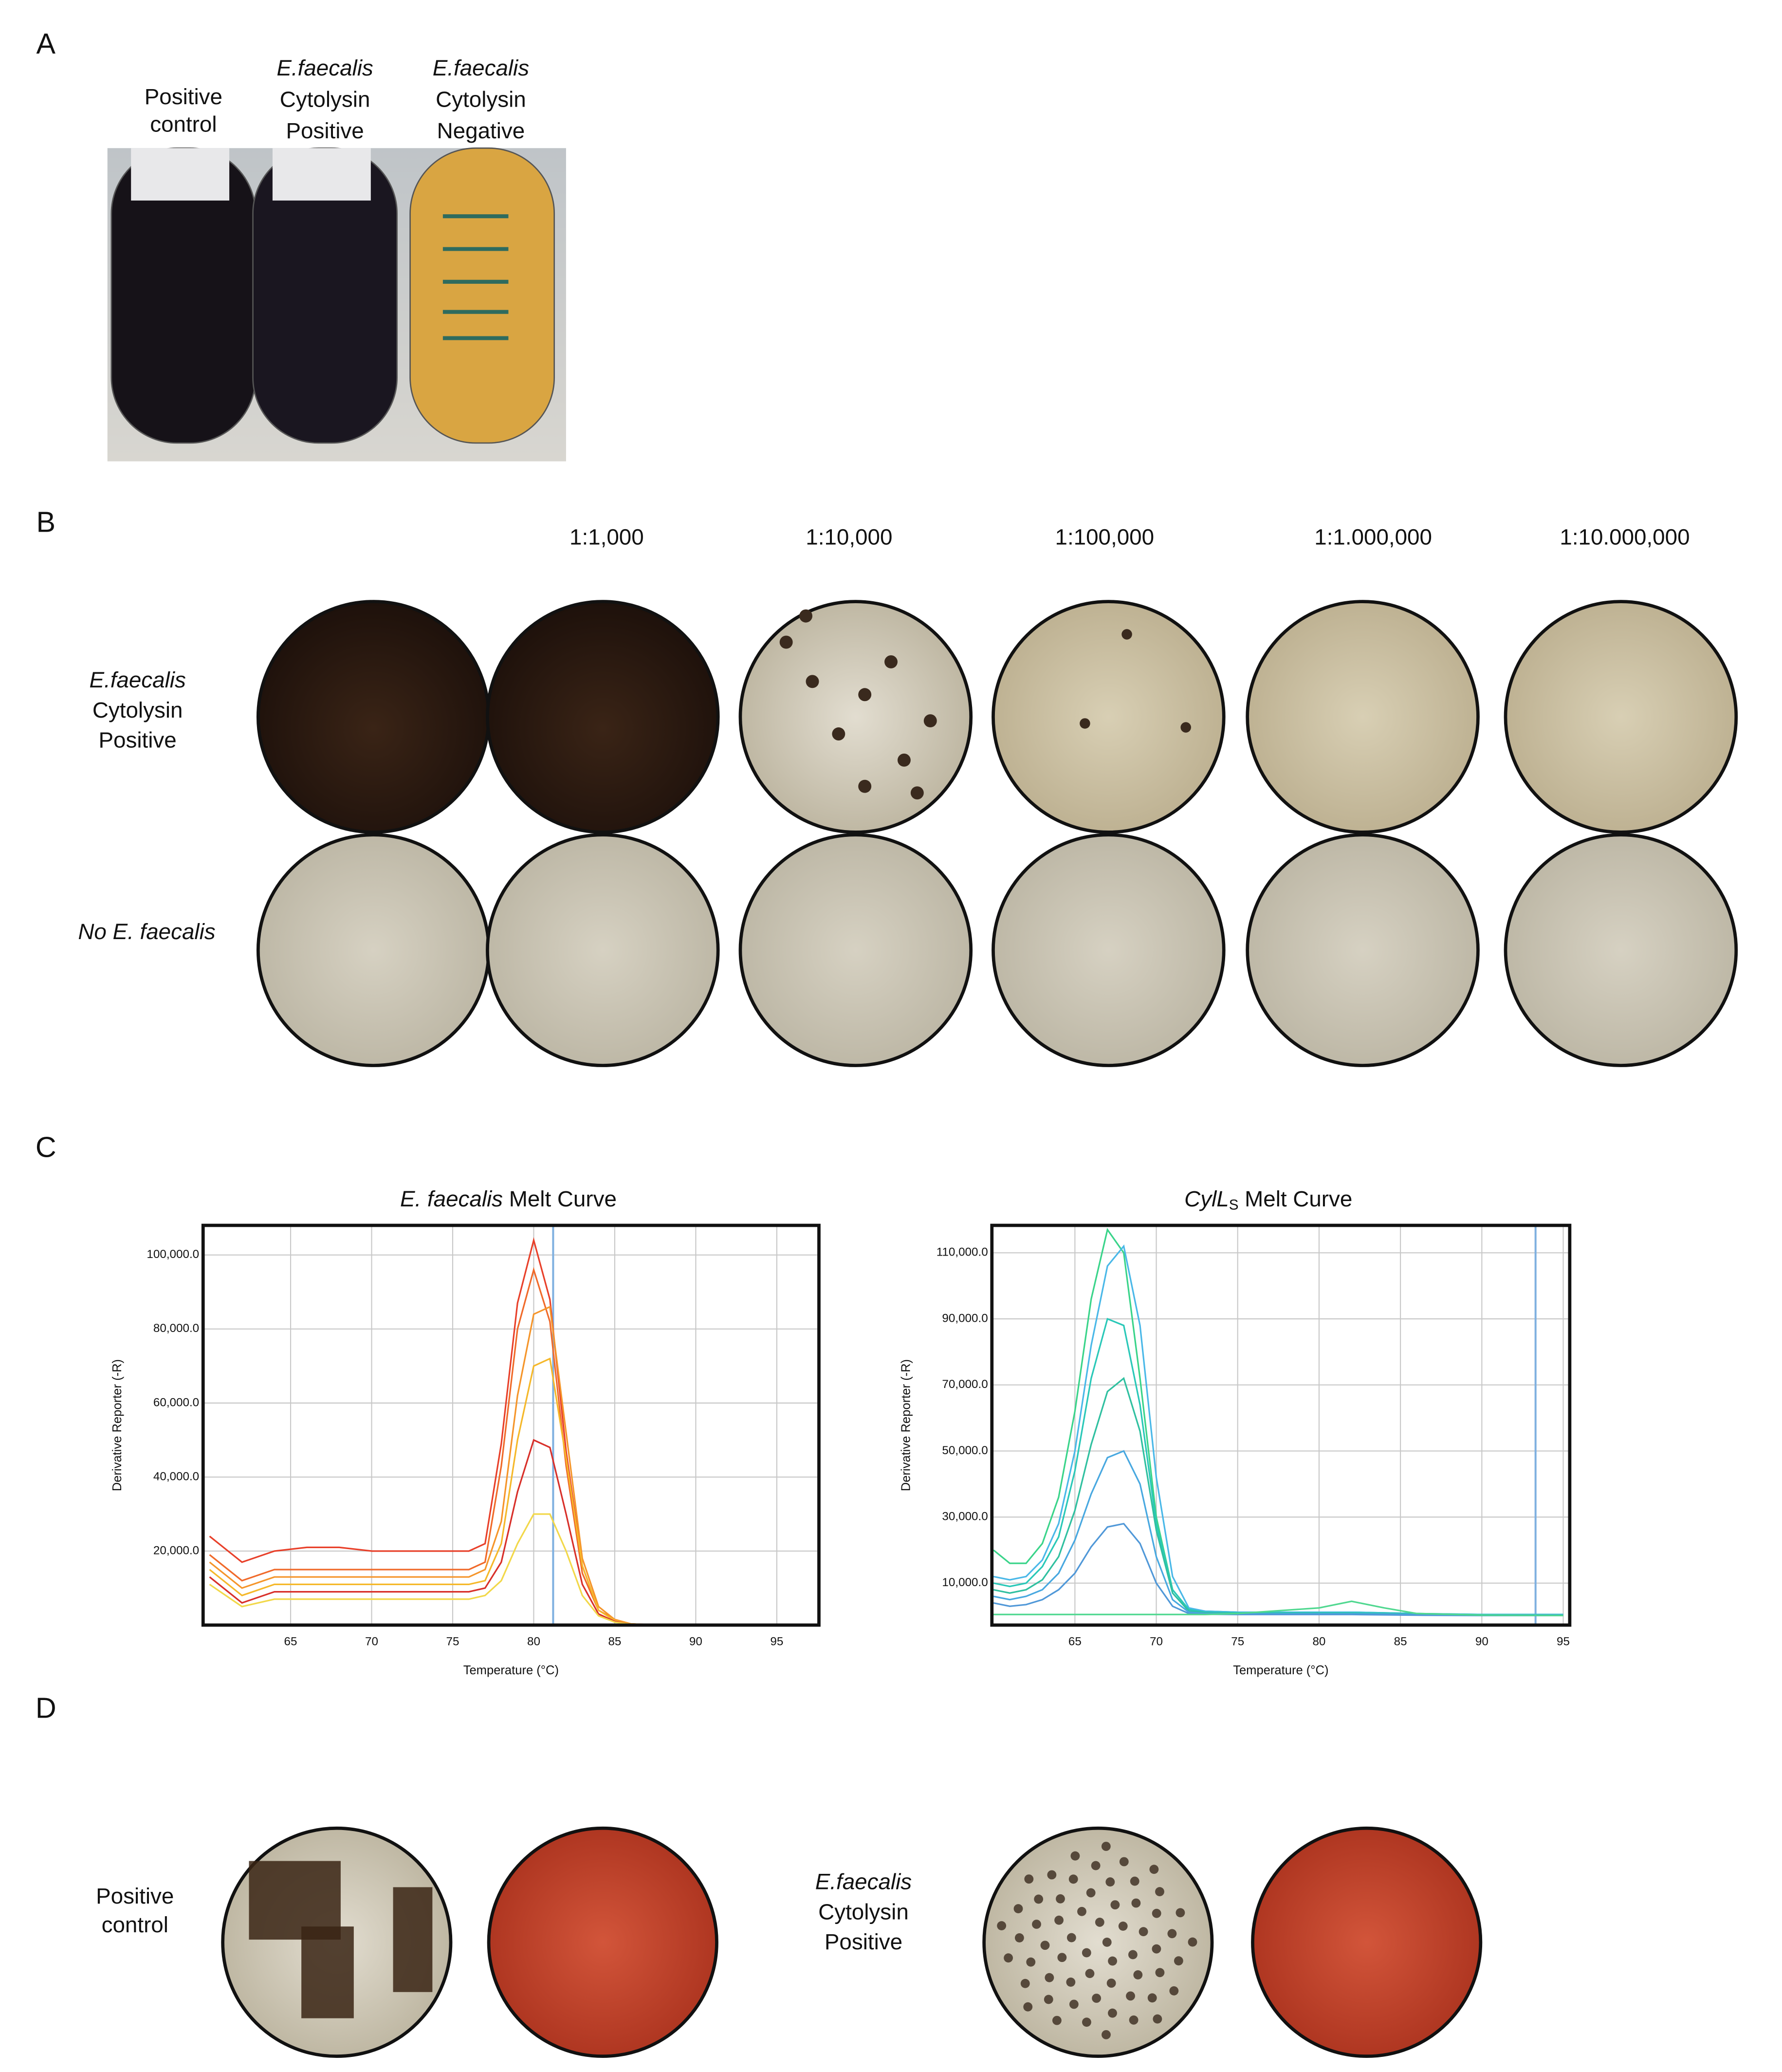 This screenshot has height=2072, width=1782. Describe the element at coordinates (176, 1476) in the screenshot. I see `y-tick-label: 40,000.0` at that location.